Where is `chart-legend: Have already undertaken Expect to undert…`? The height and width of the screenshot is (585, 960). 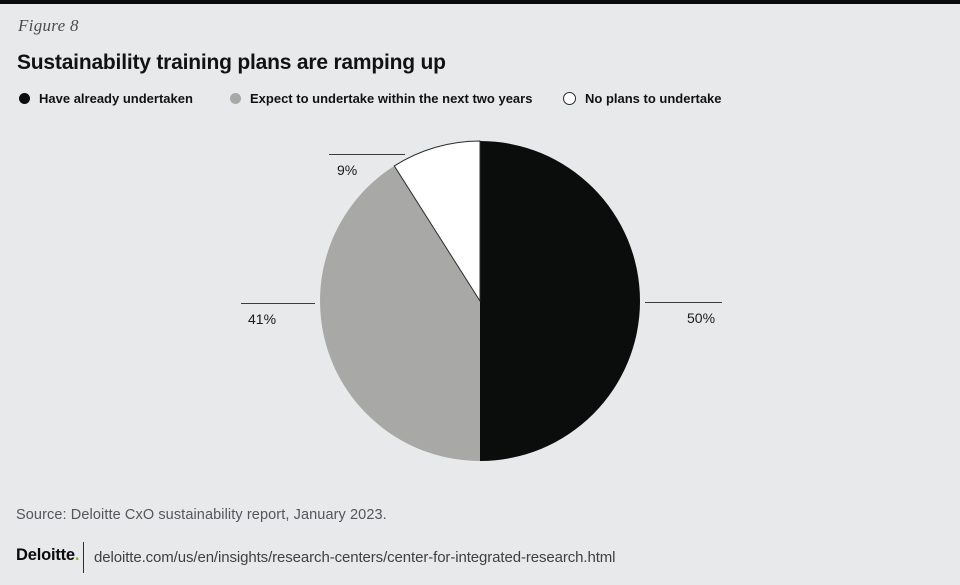
chart-legend: Have already undertaken Expect to undert… is located at coordinates (480, 98).